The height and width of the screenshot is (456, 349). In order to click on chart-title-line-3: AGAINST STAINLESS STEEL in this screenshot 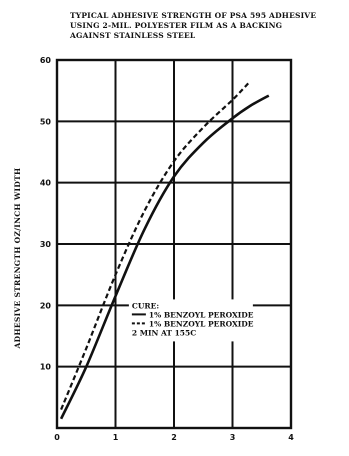, I will do `click(132, 35)`.